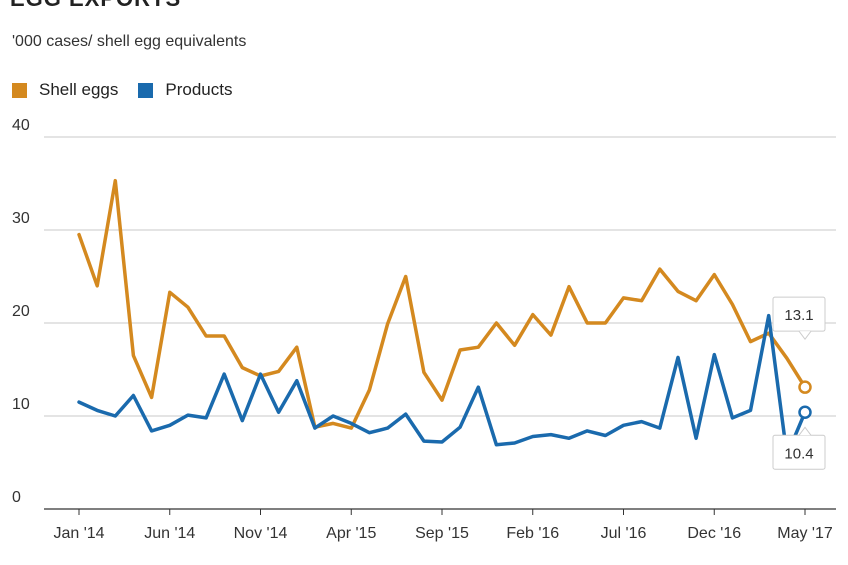  Describe the element at coordinates (798, 315) in the screenshot. I see `callout-label: 13.1` at that location.